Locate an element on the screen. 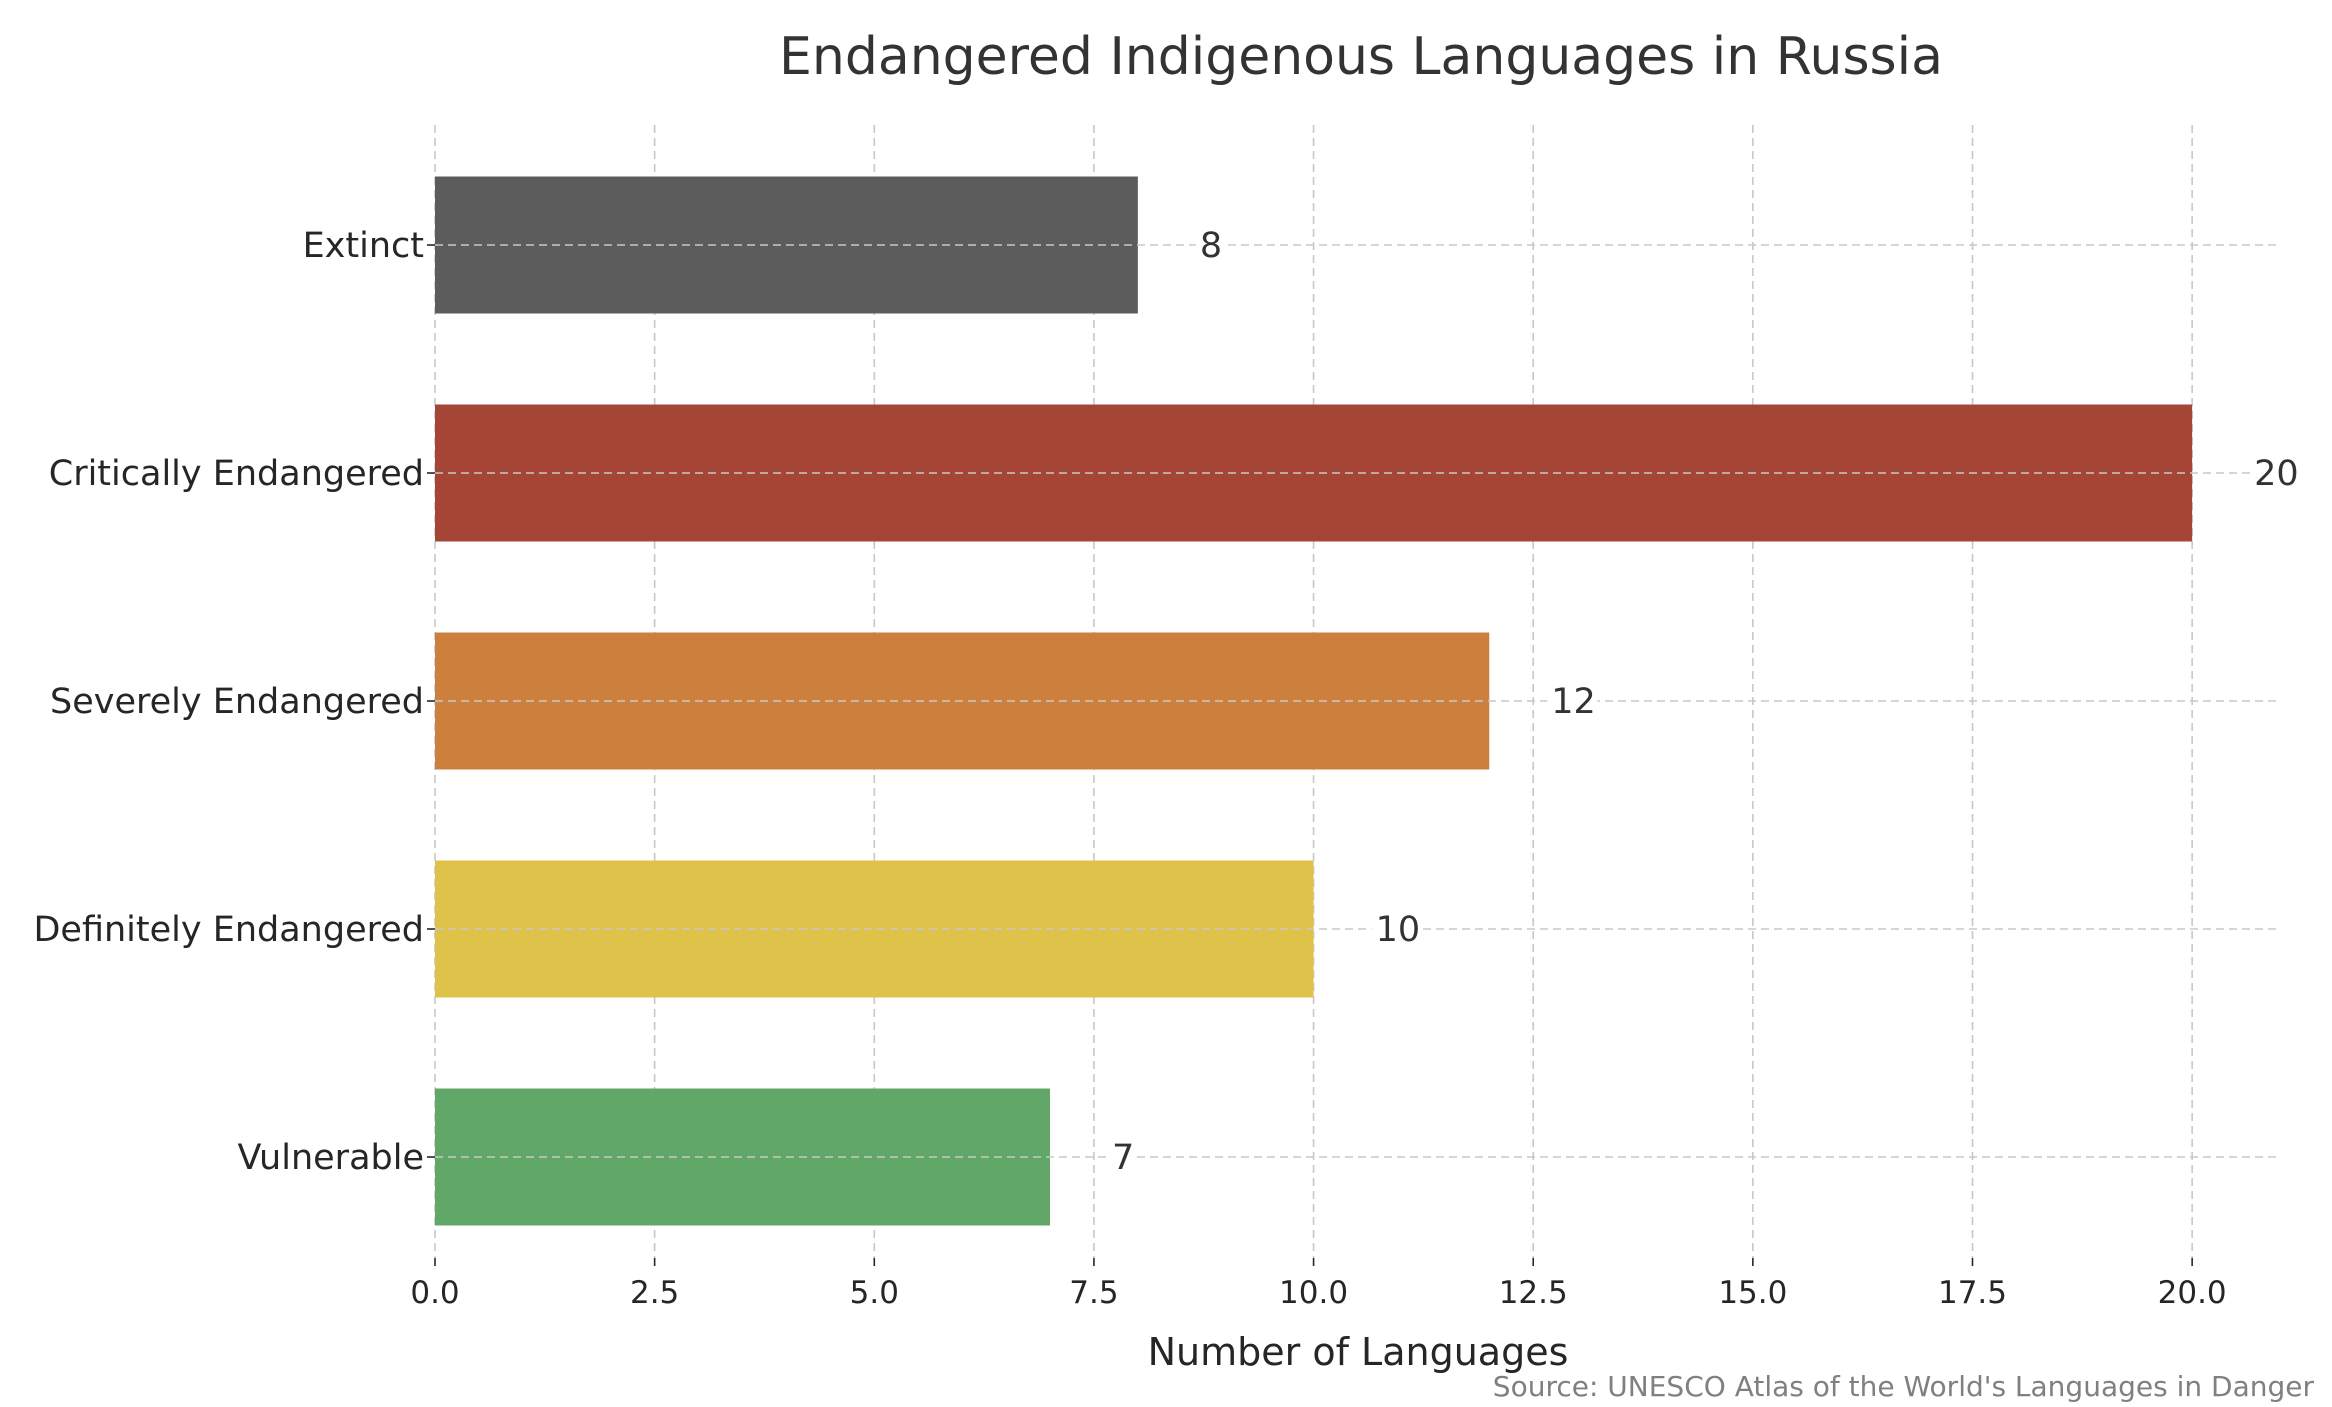 The width and height of the screenshot is (2332, 1407). category-label: Extinct is located at coordinates (363, 246).